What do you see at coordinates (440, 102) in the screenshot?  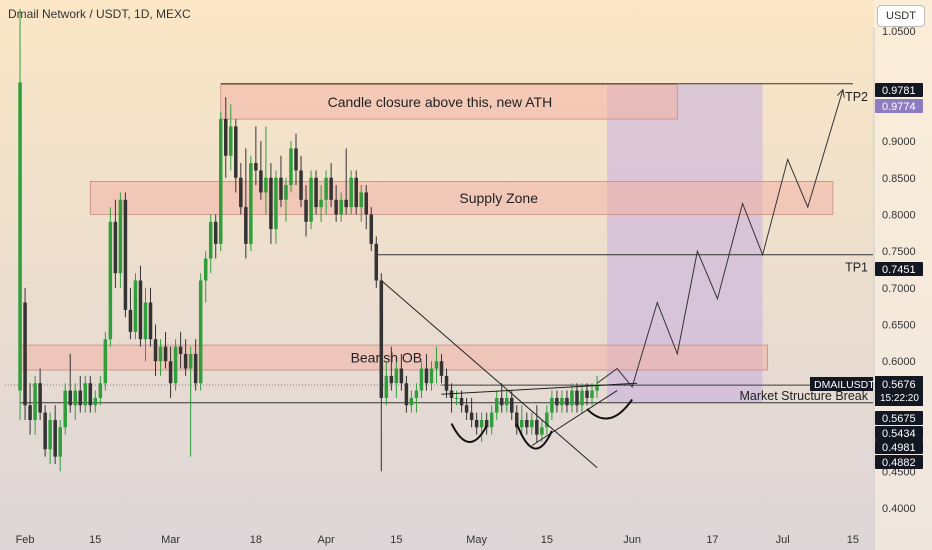 I see `zone-label-0: Candle closure above this, new ATH` at bounding box center [440, 102].